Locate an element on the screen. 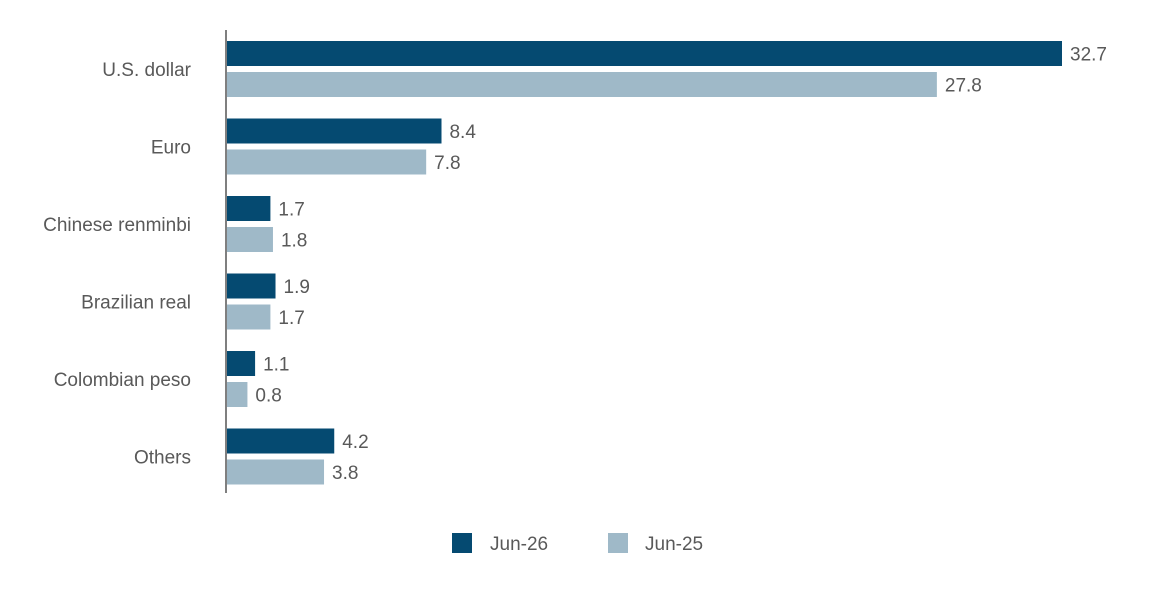  data-label: 32.7 is located at coordinates (1088, 55).